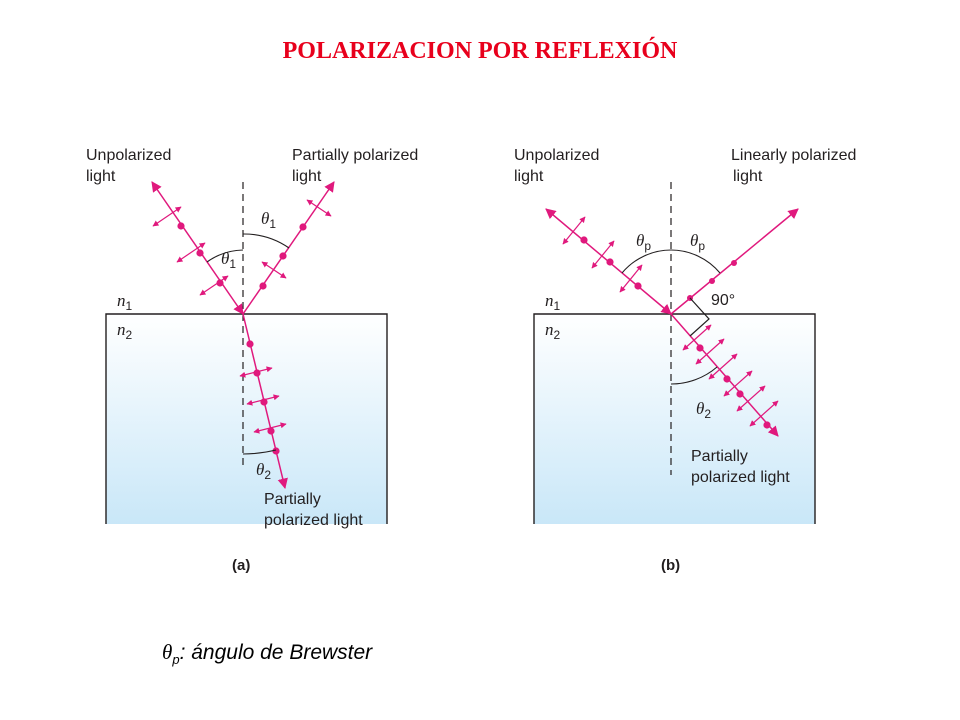 Image resolution: width=960 pixels, height=720 pixels. I want to click on incident-label-b-2: light, so click(529, 176).